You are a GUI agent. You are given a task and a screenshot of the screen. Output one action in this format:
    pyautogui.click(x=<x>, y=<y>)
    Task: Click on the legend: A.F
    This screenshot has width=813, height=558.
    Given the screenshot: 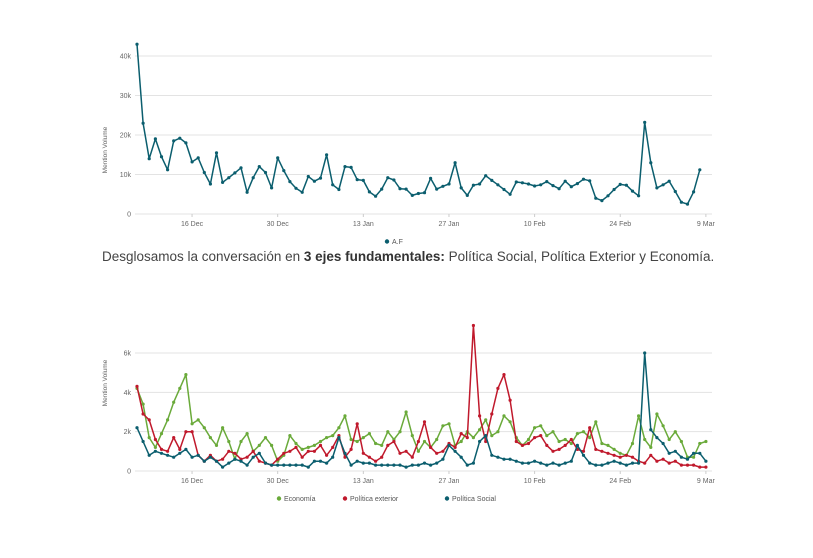 What is the action you would take?
    pyautogui.click(x=393, y=242)
    